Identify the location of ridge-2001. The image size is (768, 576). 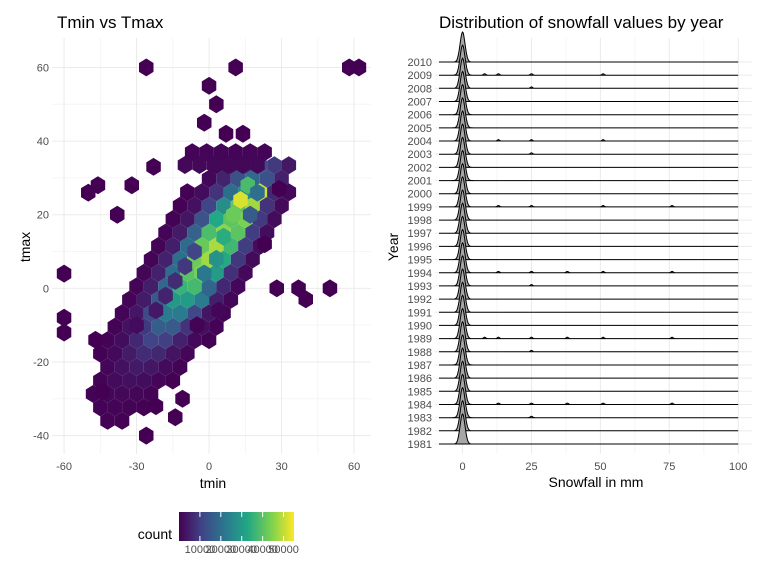
(589, 165).